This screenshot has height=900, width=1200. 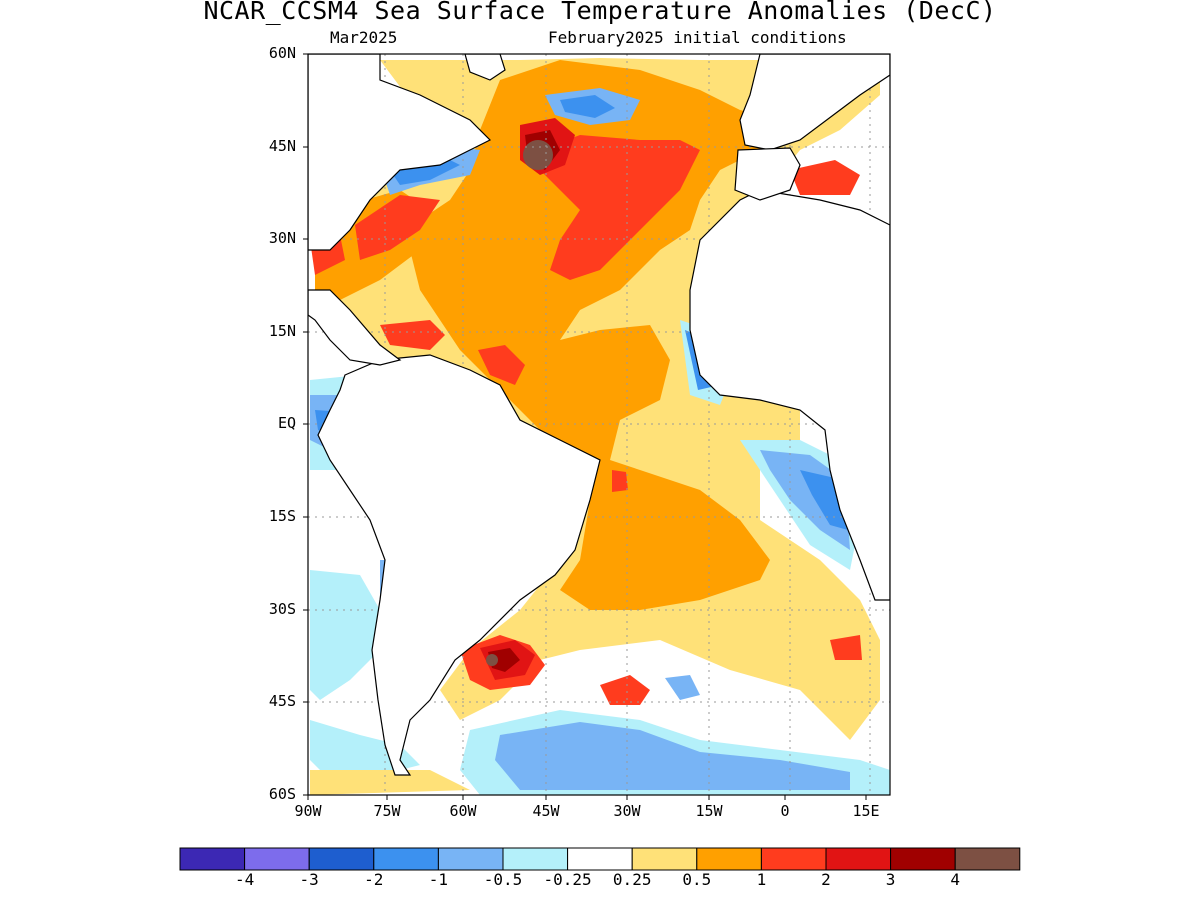 I want to click on south-america, so click(x=459, y=565).